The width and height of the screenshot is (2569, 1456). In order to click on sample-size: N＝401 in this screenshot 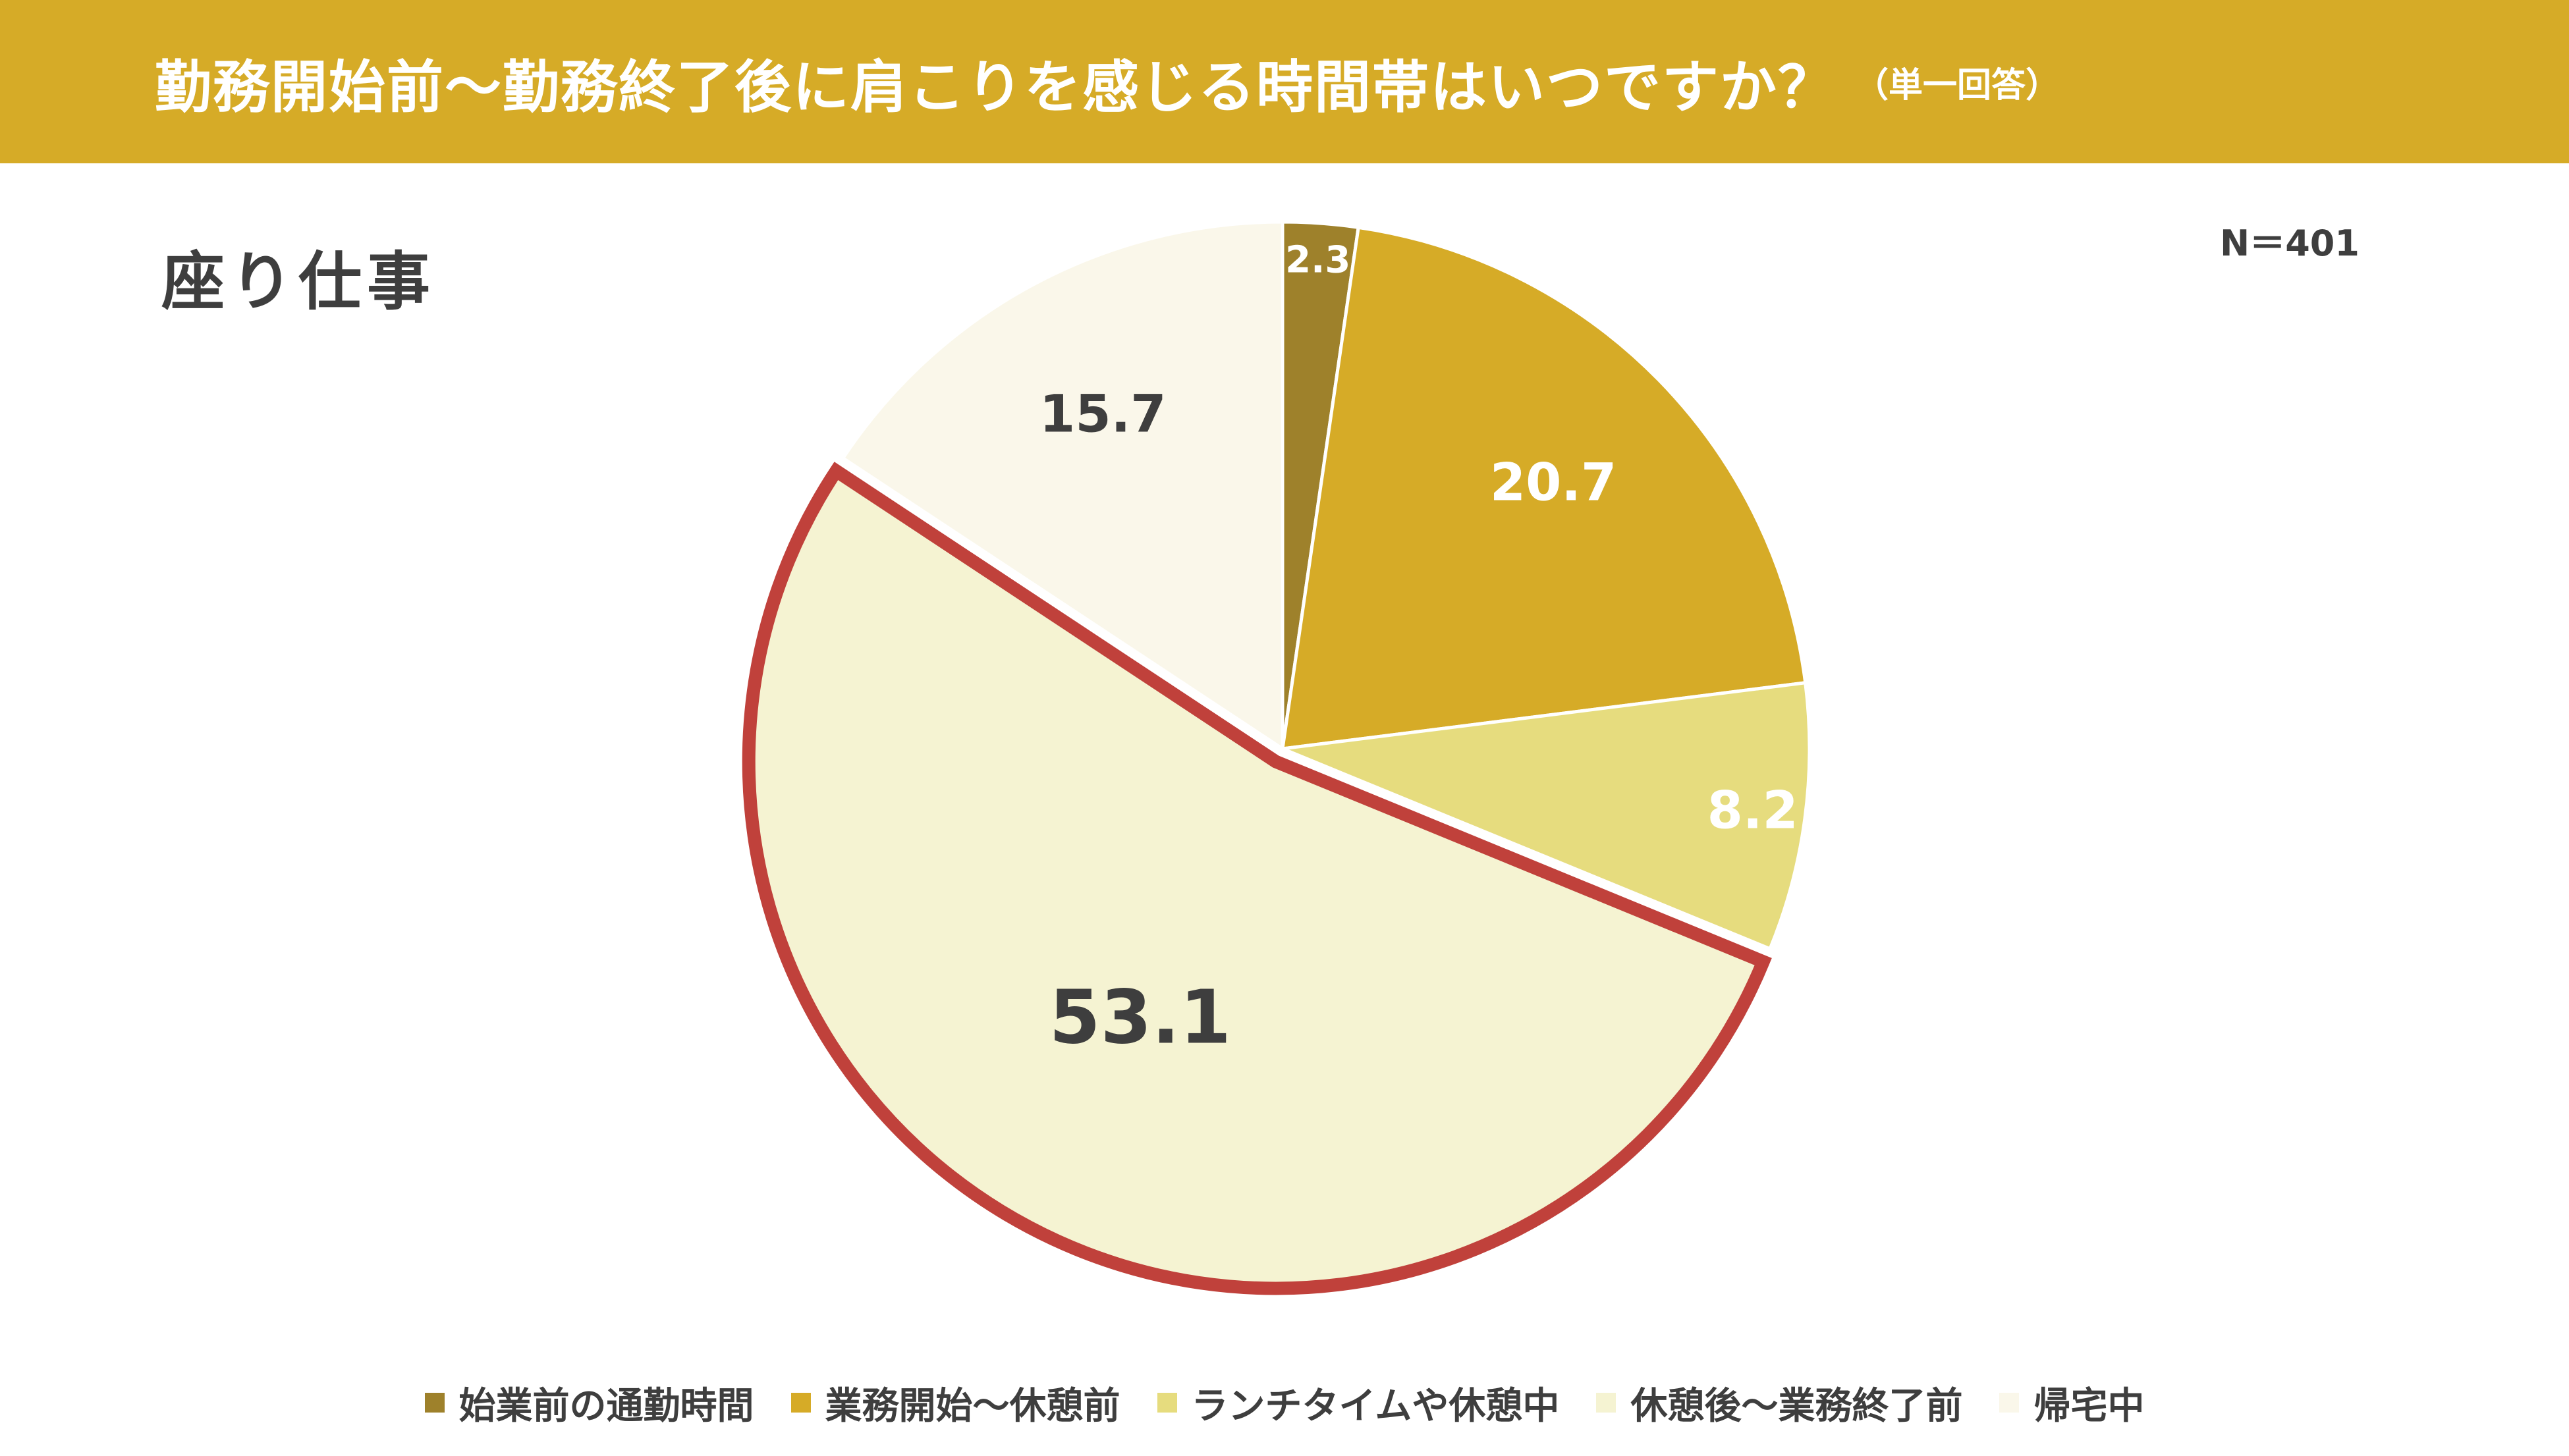, I will do `click(2290, 243)`.